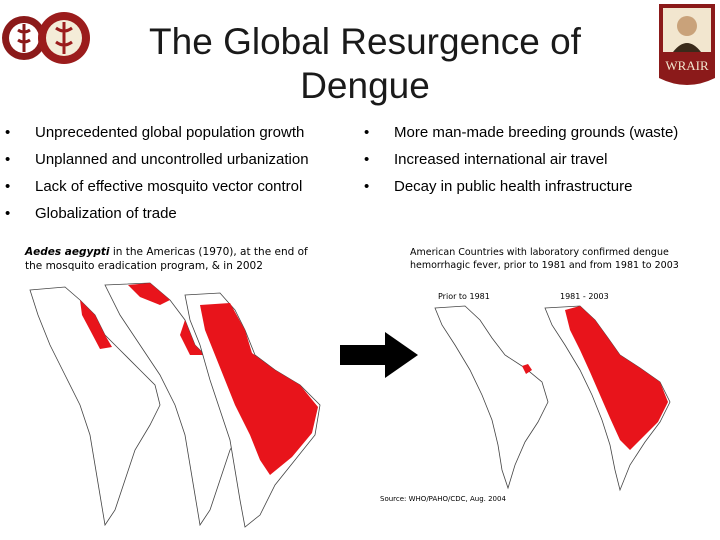 This screenshot has width=720, height=540. Describe the element at coordinates (584, 296) in the screenshot. I see `map-label-from: 1981 - 2003` at that location.